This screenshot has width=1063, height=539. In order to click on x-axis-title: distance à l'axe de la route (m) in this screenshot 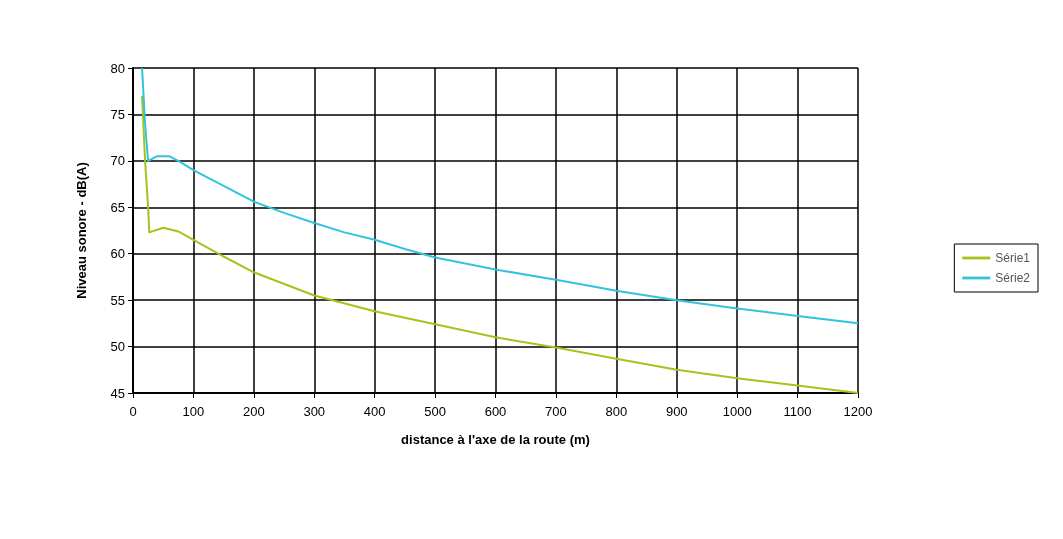, I will do `click(495, 439)`.